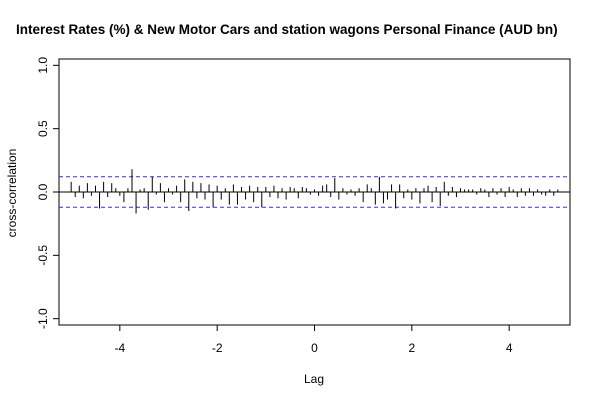 Image resolution: width=600 pixels, height=400 pixels. What do you see at coordinates (12, 193) in the screenshot?
I see `y-axis-label: cross-correlation` at bounding box center [12, 193].